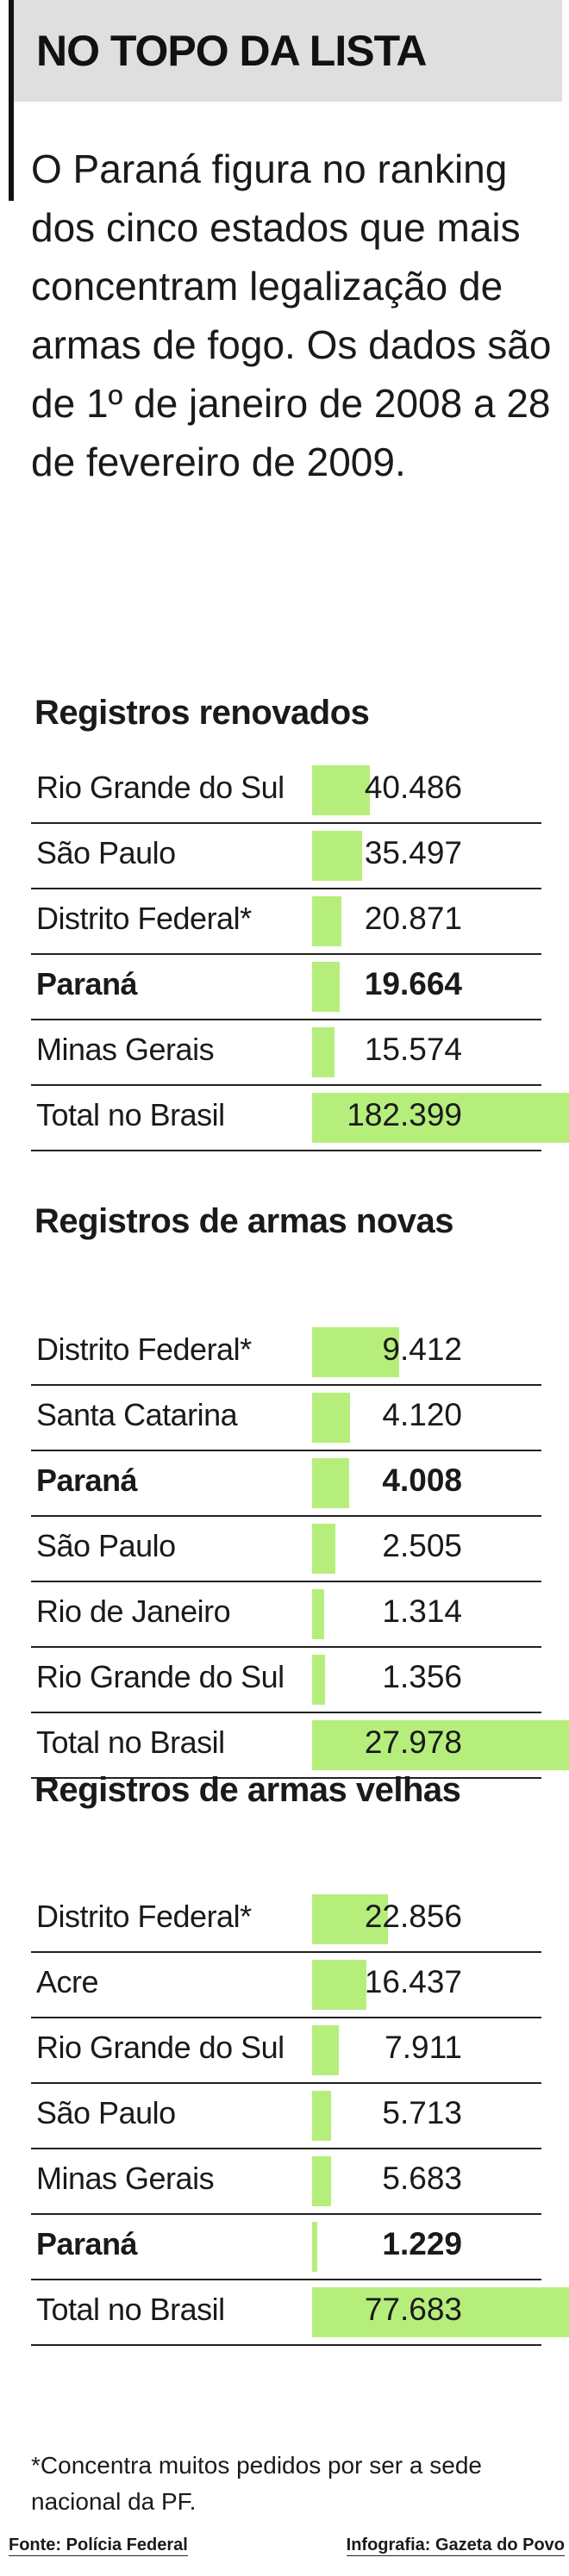 This screenshot has height=2576, width=569. What do you see at coordinates (300, 2313) in the screenshot?
I see `table-row: Total no Brasil 77.683` at bounding box center [300, 2313].